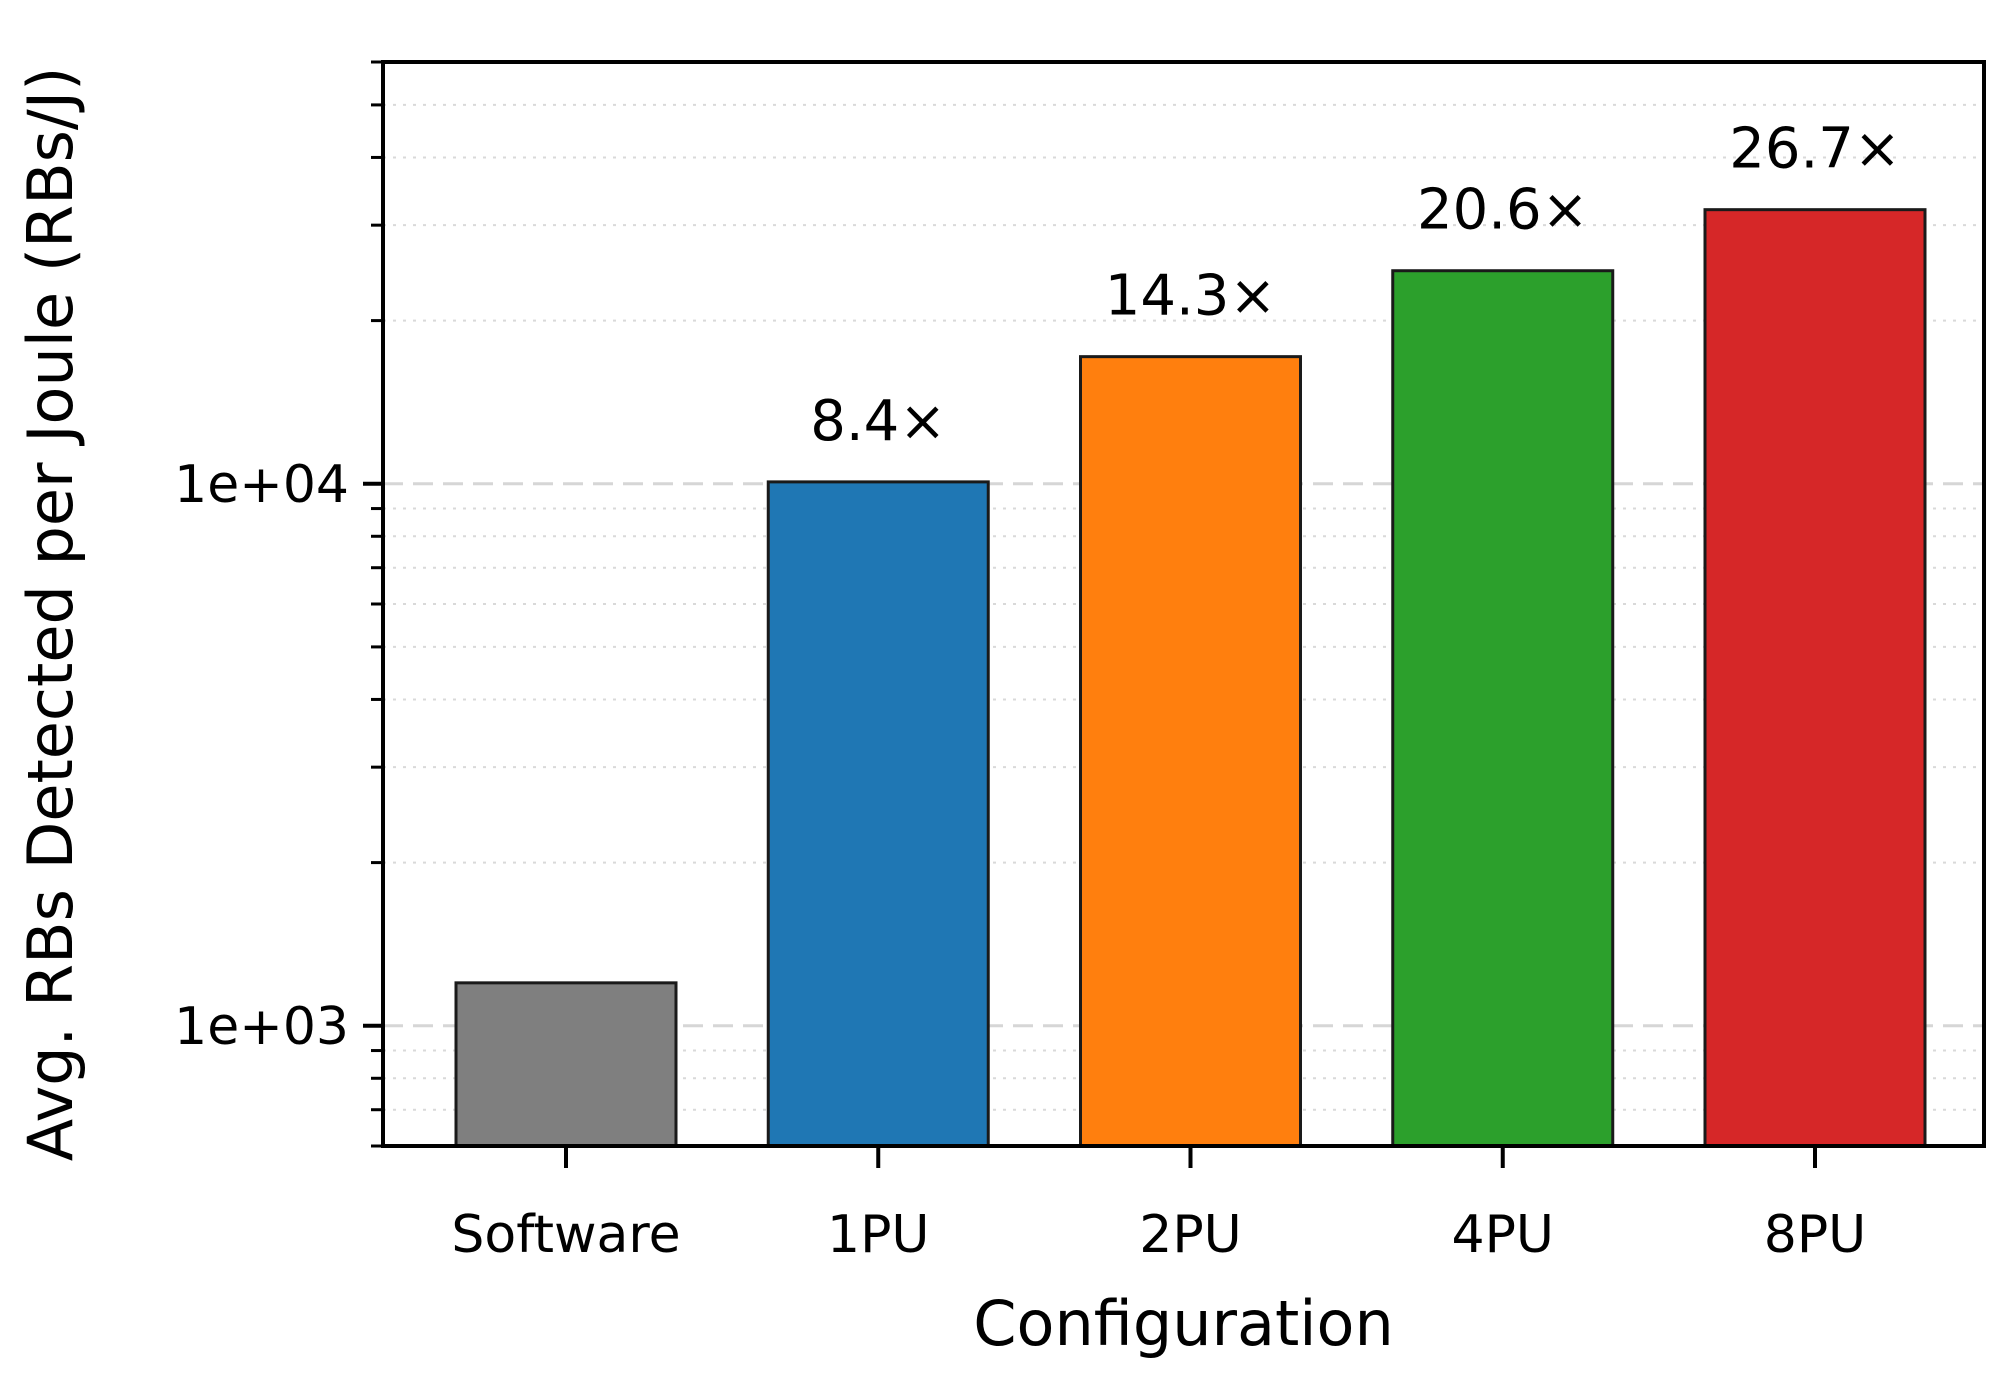  I want to click on y-tick-label: 1e+03, so click(261, 1027).